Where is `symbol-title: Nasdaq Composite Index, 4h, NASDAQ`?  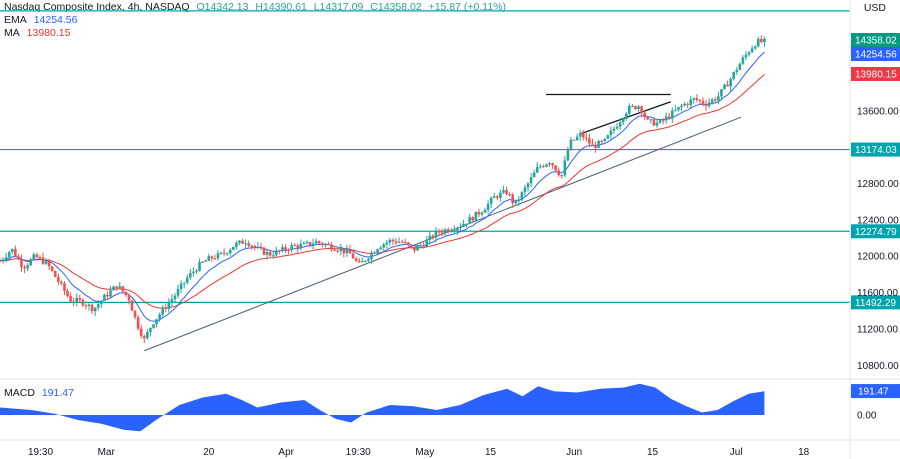 symbol-title: Nasdaq Composite Index, 4h, NASDAQ is located at coordinates (97, 7).